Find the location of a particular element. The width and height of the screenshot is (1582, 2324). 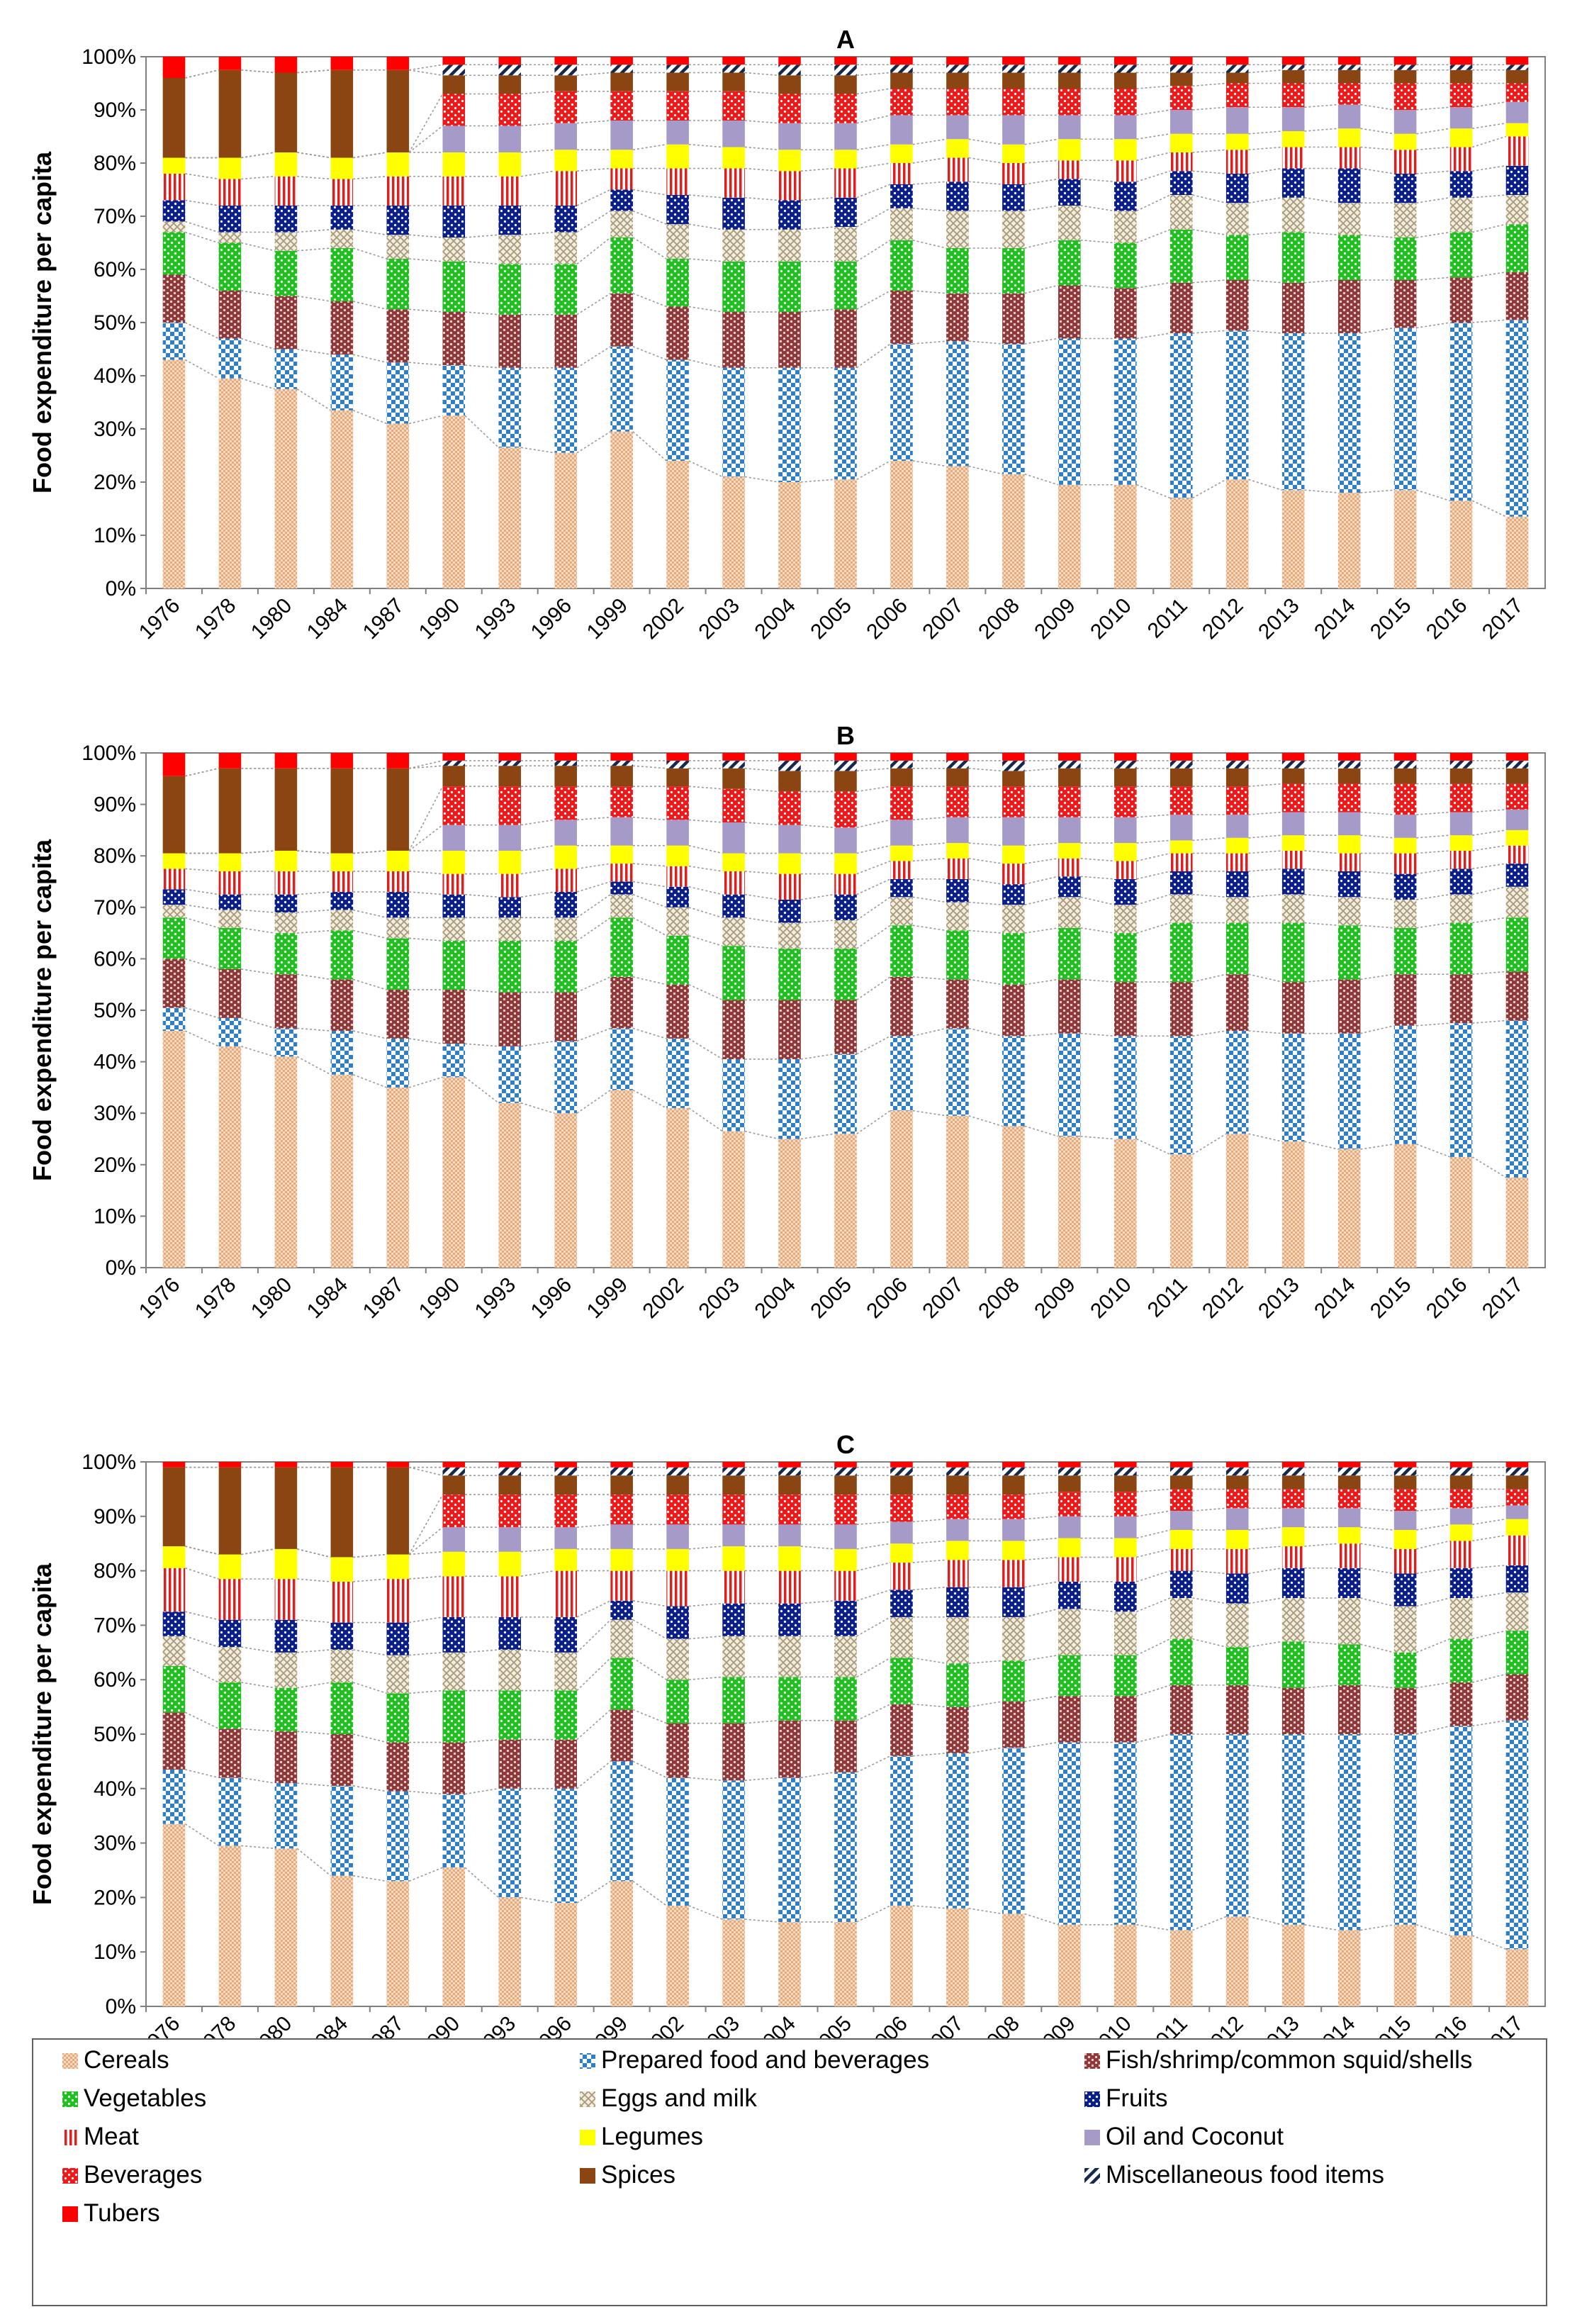

panel-title: C is located at coordinates (845, 1444).